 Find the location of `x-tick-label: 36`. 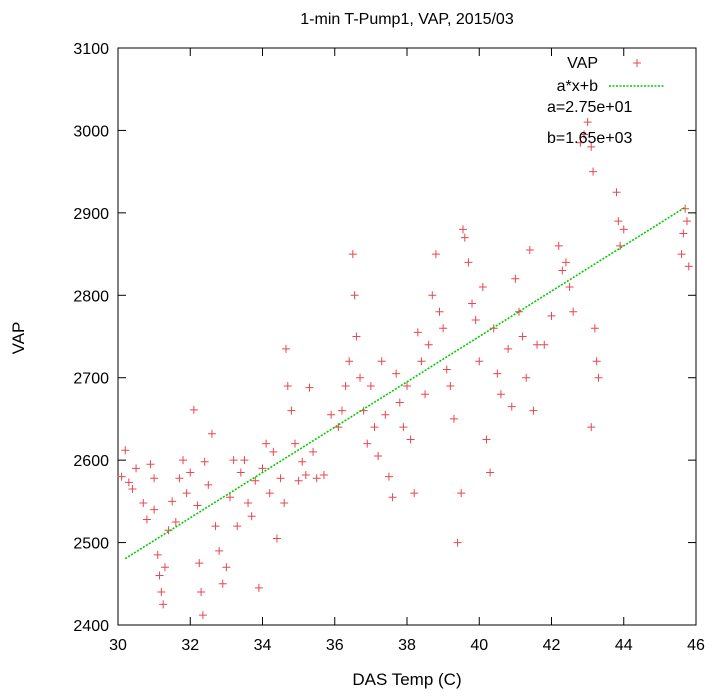

x-tick-label: 36 is located at coordinates (335, 645).